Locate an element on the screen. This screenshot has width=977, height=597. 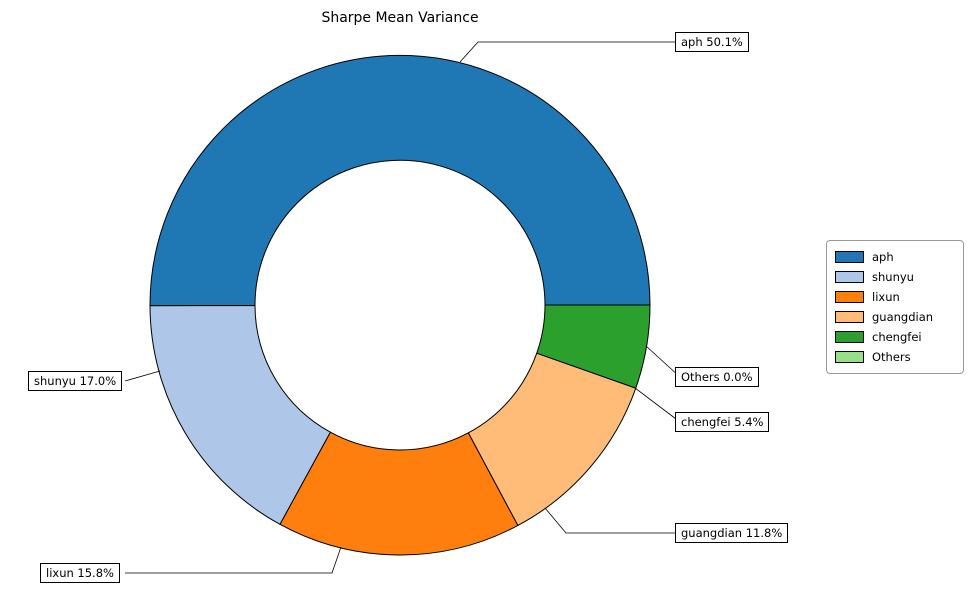
legend-item-Others: Others is located at coordinates (895, 357).